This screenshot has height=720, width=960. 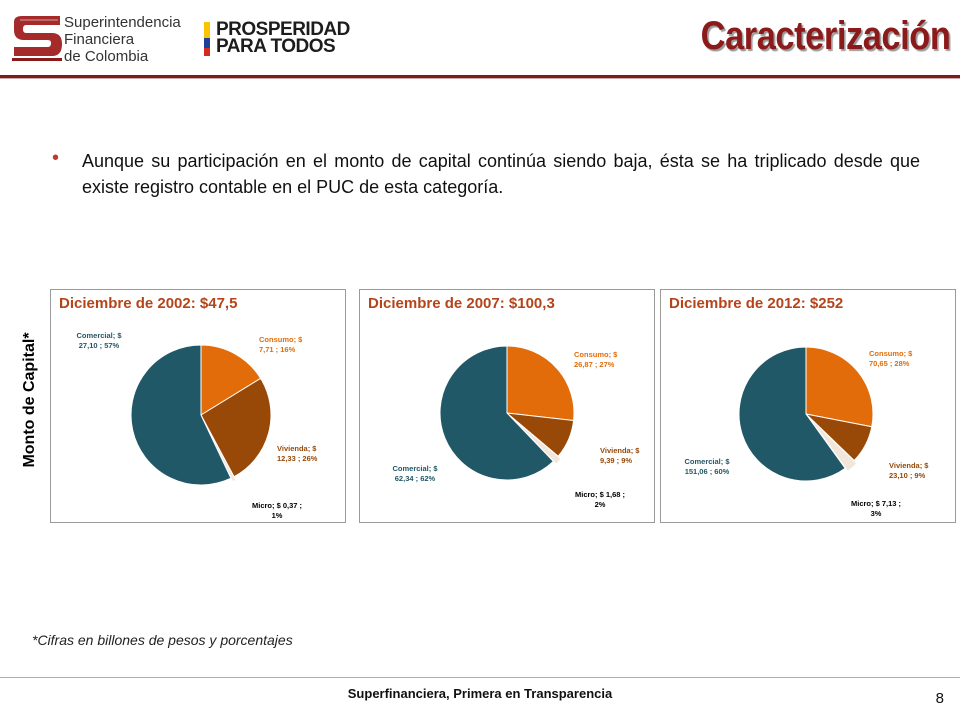 What do you see at coordinates (106, 56) in the screenshot?
I see `logo-line-3: de Colombia` at bounding box center [106, 56].